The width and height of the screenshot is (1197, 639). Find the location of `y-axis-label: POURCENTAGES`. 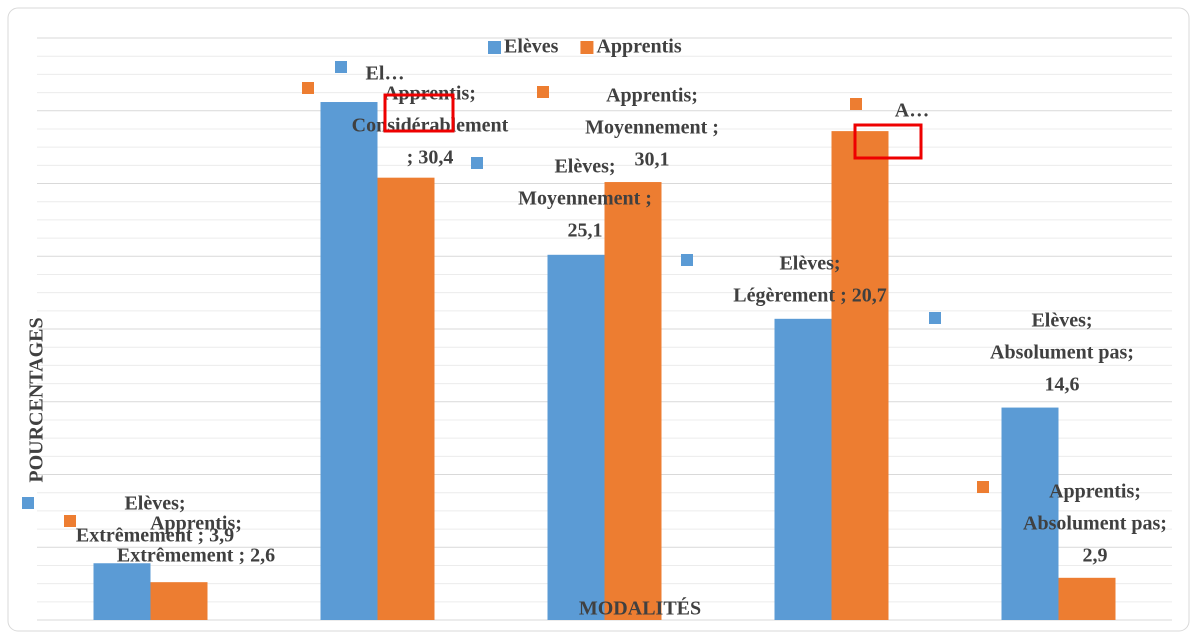

y-axis-label: POURCENTAGES is located at coordinates (37, 399).